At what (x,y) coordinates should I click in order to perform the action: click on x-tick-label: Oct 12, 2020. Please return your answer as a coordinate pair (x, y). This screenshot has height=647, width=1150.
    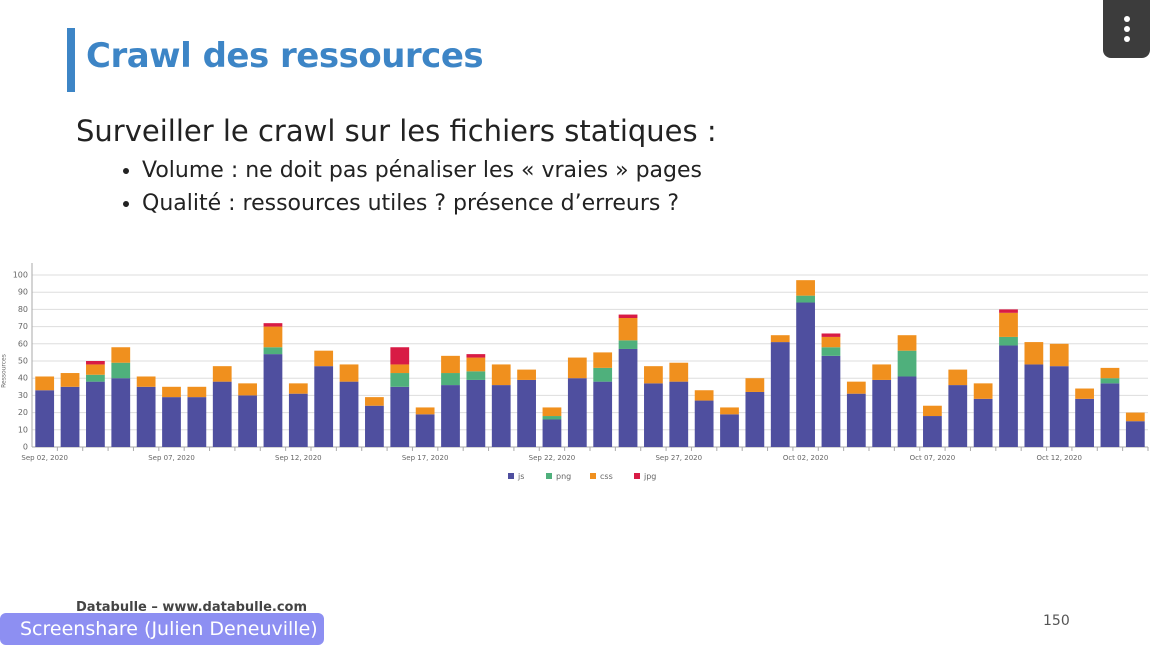
    Looking at the image, I should click on (1059, 458).